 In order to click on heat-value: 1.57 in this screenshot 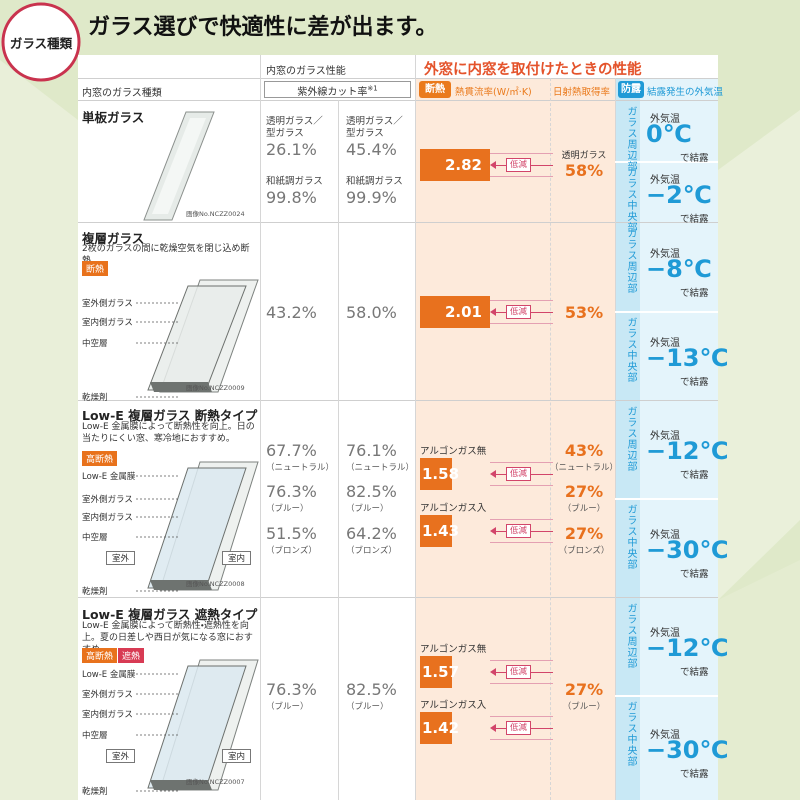, I will do `click(439, 672)`.